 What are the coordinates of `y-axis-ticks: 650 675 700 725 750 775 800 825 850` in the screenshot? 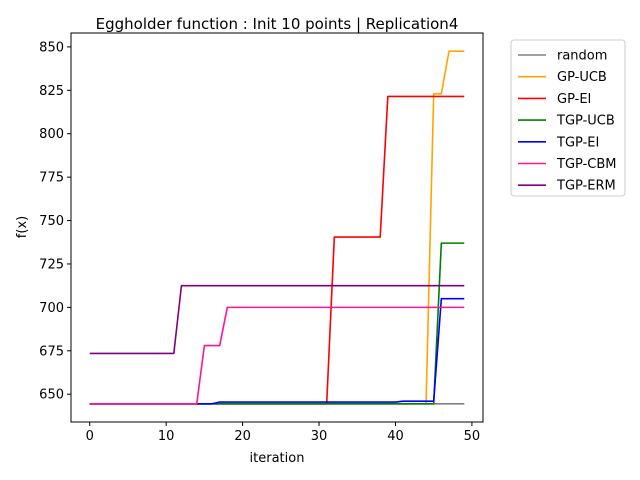 It's located at (55, 221).